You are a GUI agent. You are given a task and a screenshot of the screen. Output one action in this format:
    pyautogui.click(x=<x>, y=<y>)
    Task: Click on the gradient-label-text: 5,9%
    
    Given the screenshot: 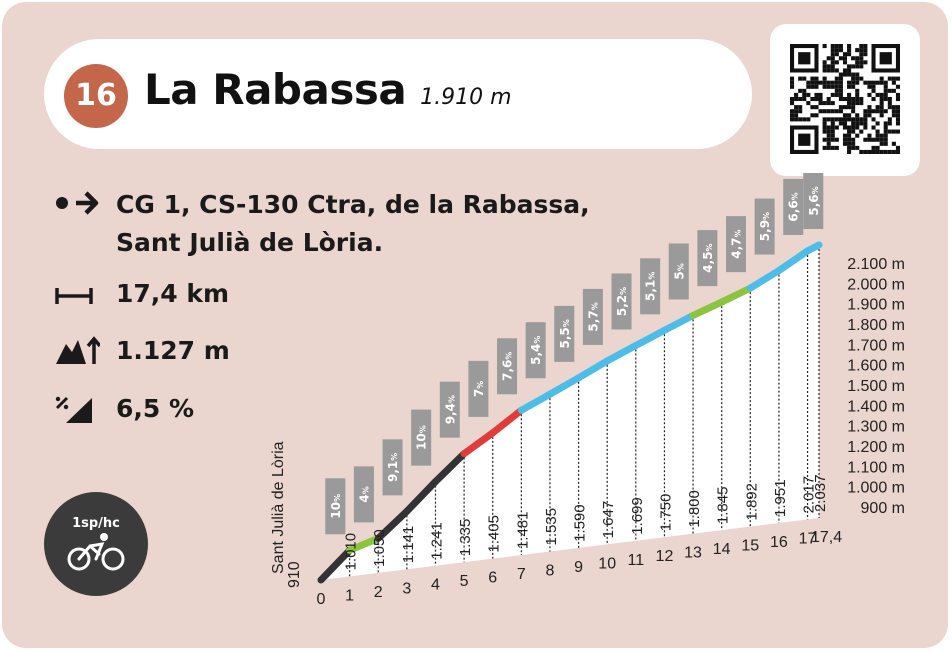 What is the action you would take?
    pyautogui.click(x=765, y=226)
    